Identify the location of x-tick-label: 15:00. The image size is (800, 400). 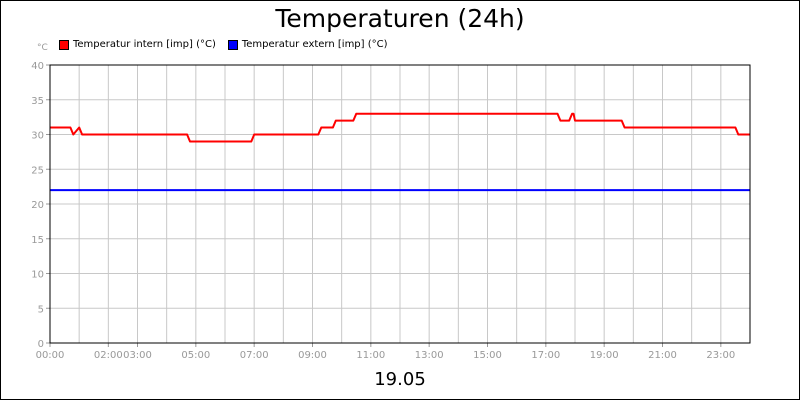
(487, 355).